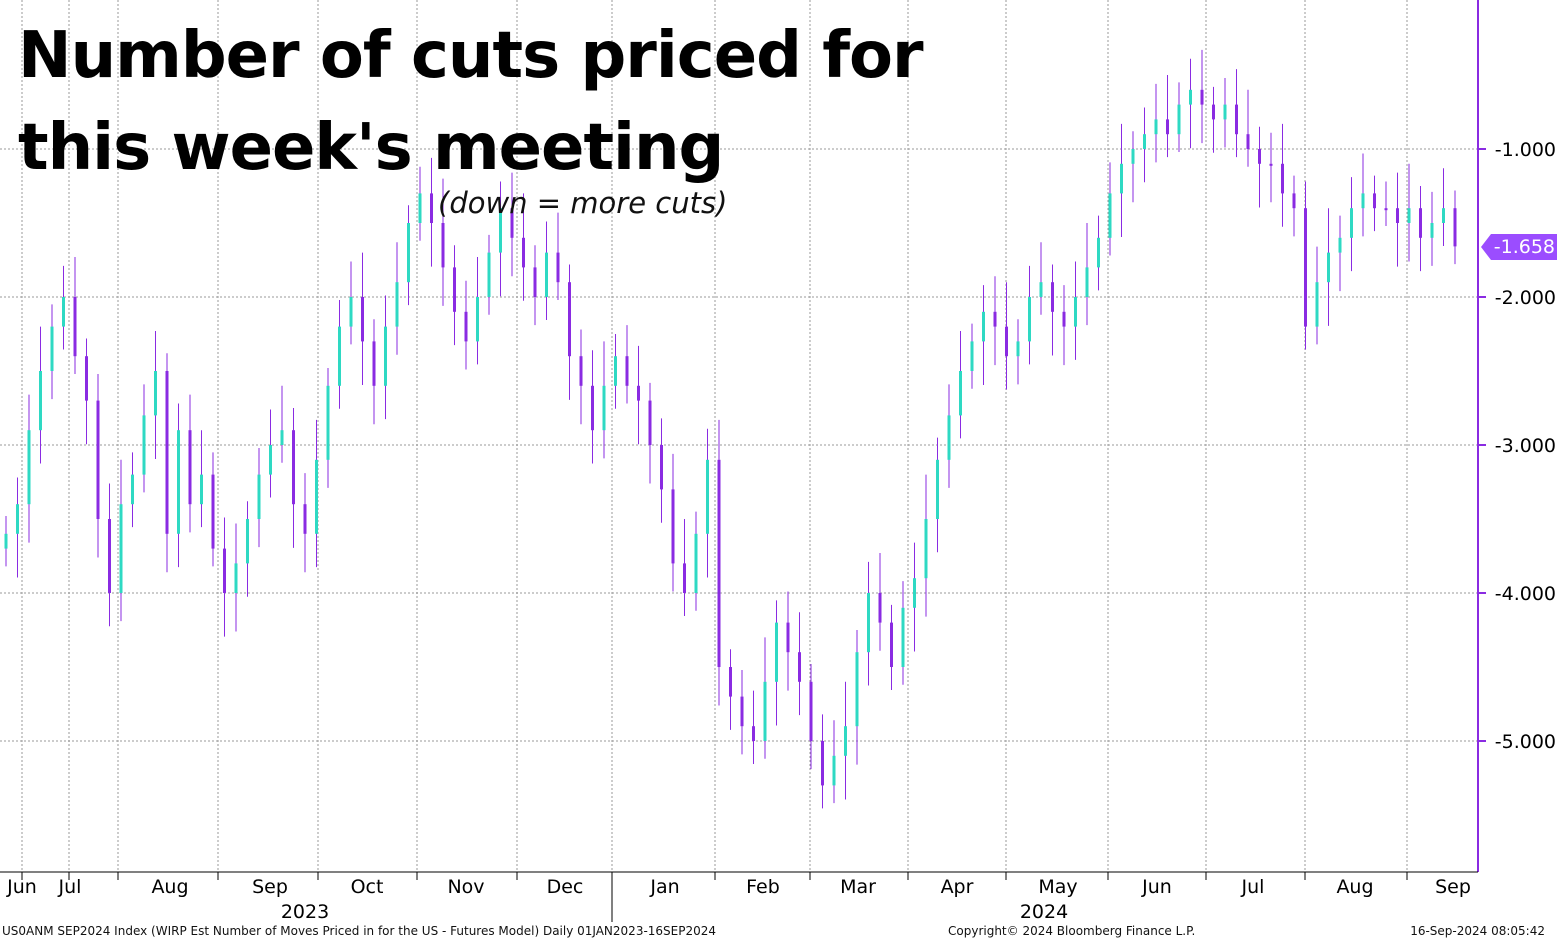 The image size is (1559, 942). I want to click on x-year-label: 2024, so click(1044, 912).